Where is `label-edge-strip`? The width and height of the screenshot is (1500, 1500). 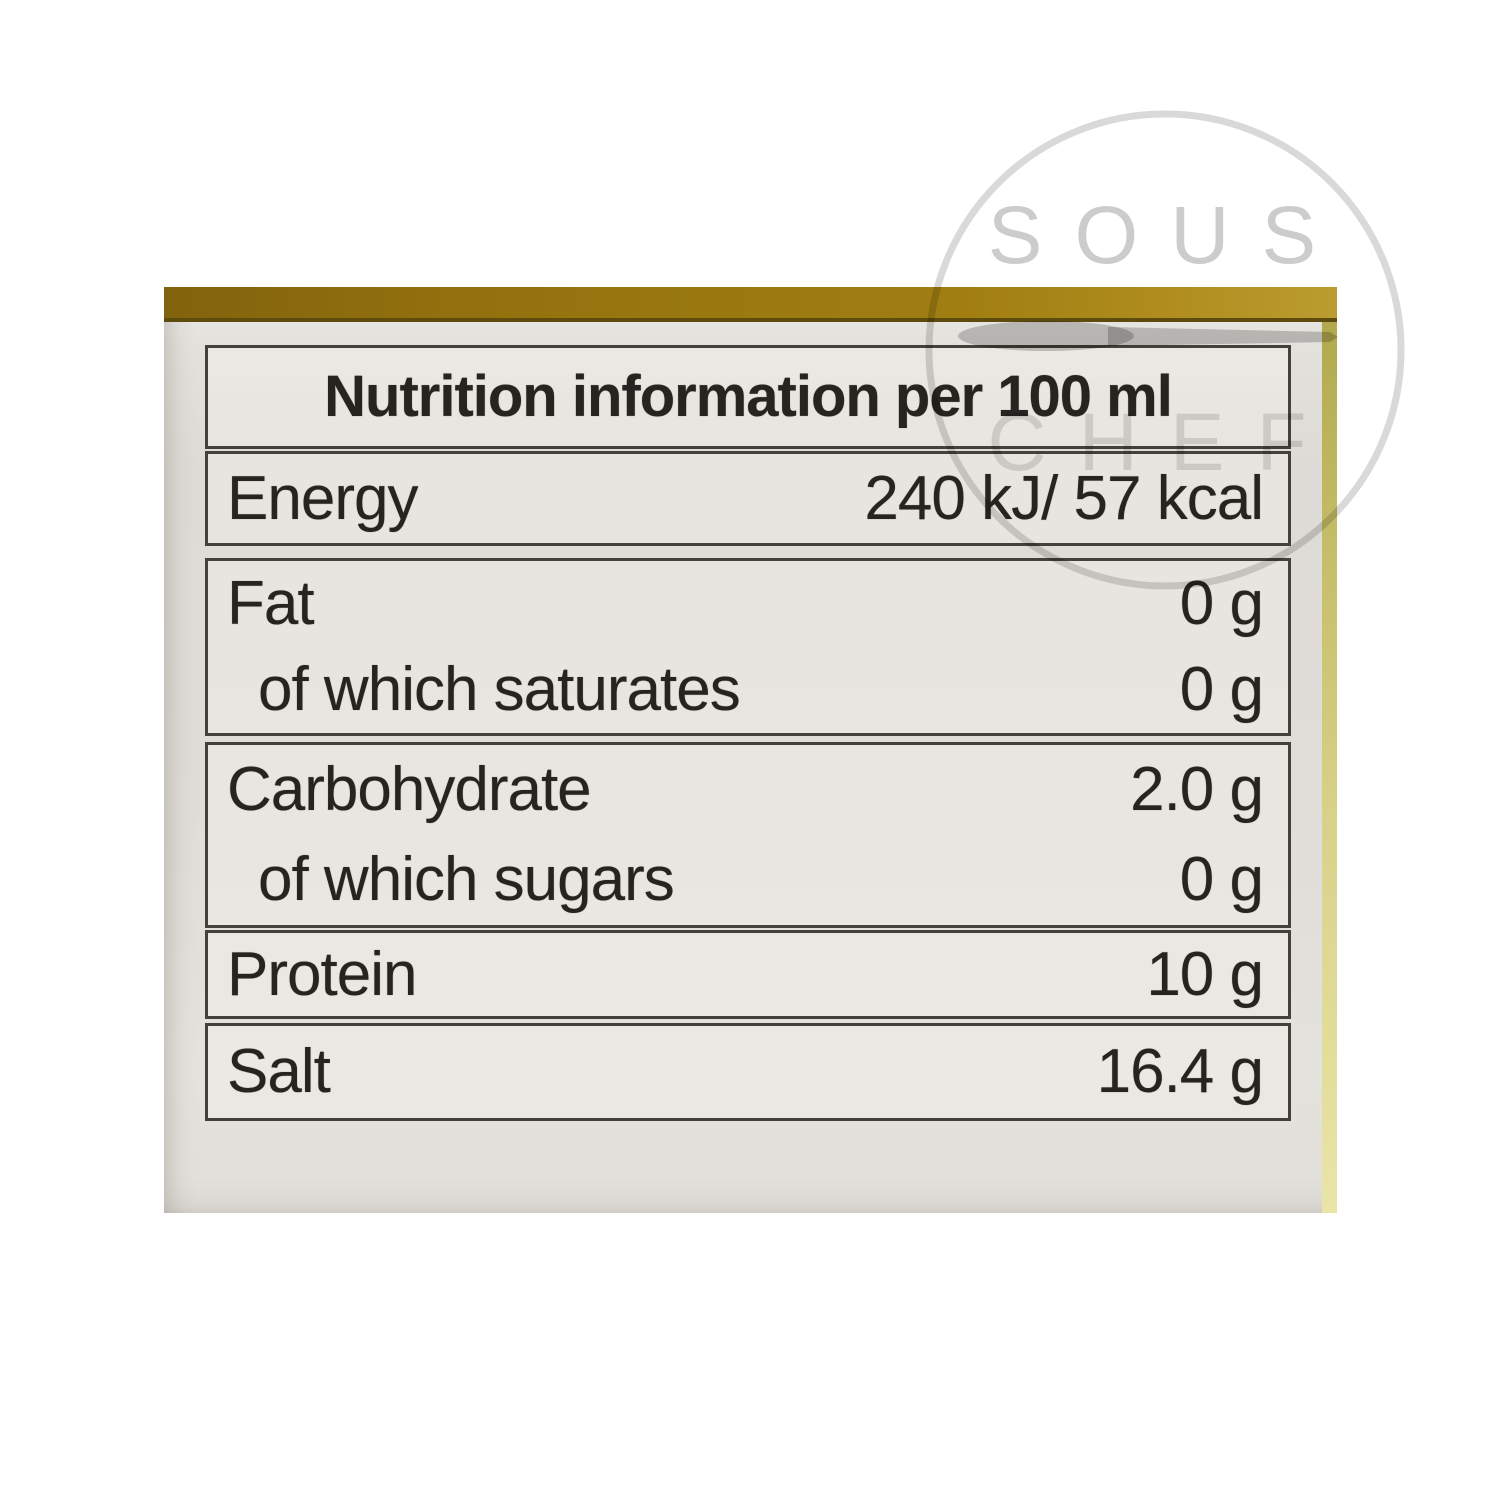 label-edge-strip is located at coordinates (1329, 767).